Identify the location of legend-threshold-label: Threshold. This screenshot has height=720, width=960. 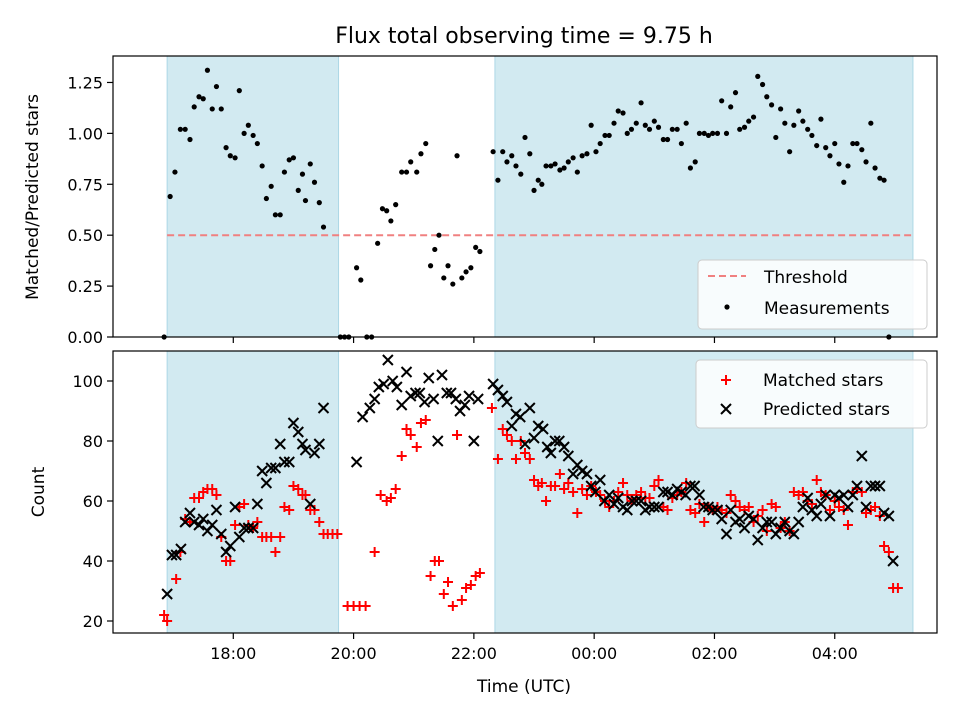
(805, 278).